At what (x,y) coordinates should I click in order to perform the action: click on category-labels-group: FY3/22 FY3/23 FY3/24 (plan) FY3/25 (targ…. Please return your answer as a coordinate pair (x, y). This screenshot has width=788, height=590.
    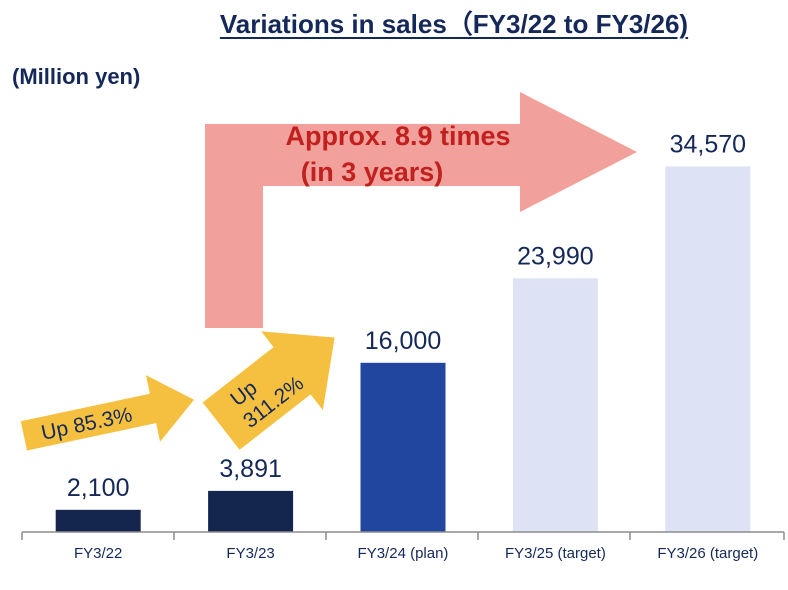
    Looking at the image, I should click on (416, 553).